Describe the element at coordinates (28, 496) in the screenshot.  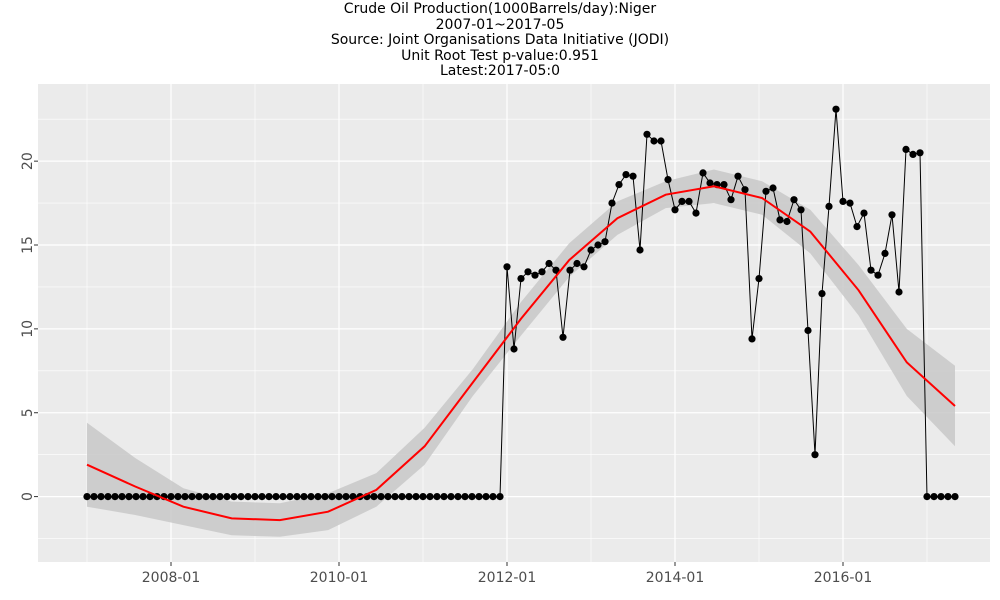
I see `y-tick-label: 0` at that location.